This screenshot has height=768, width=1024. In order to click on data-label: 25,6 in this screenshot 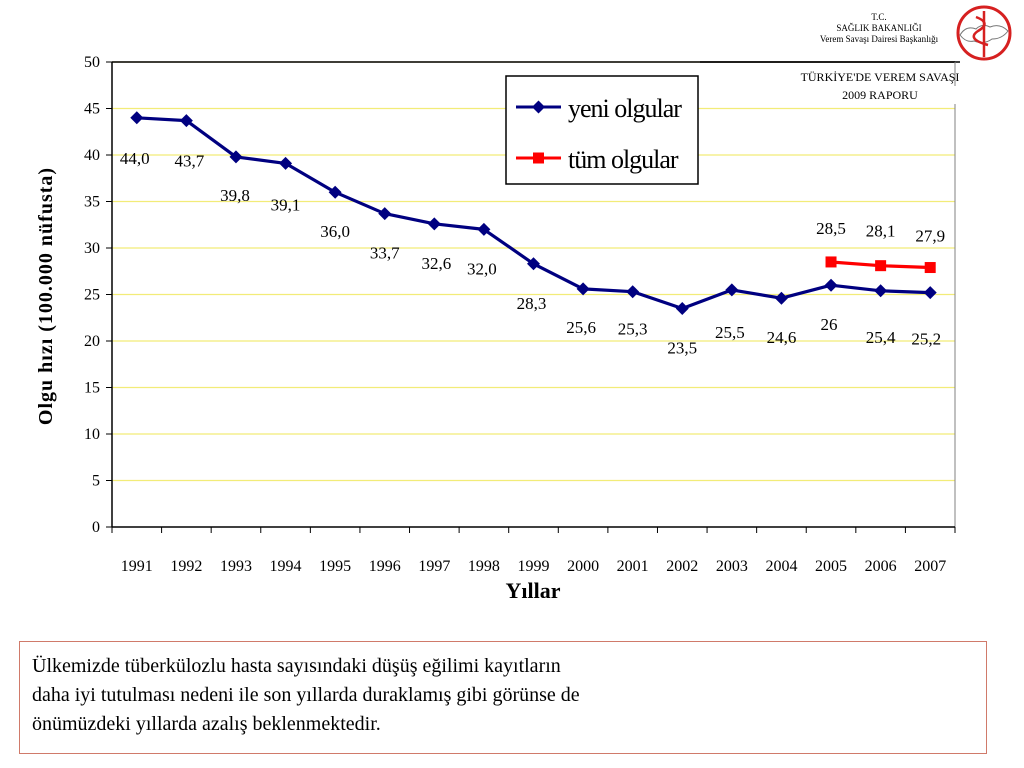, I will do `click(581, 327)`.